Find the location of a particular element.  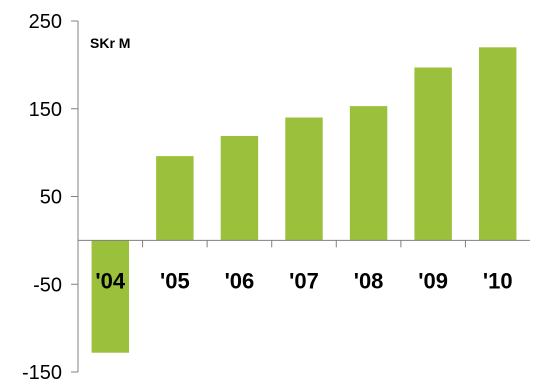

y-tick-label: -50 is located at coordinates (47, 285).